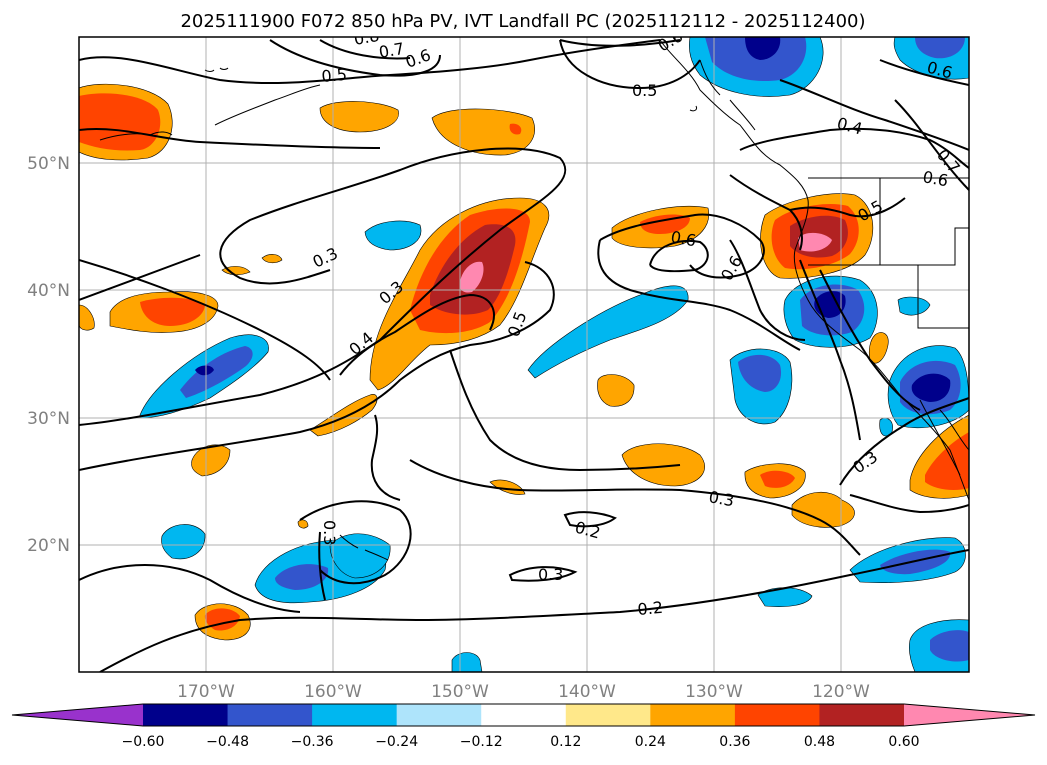 The width and height of the screenshot is (1047, 765). Describe the element at coordinates (650, 608) in the screenshot. I see `contour-label: 0.2` at that location.